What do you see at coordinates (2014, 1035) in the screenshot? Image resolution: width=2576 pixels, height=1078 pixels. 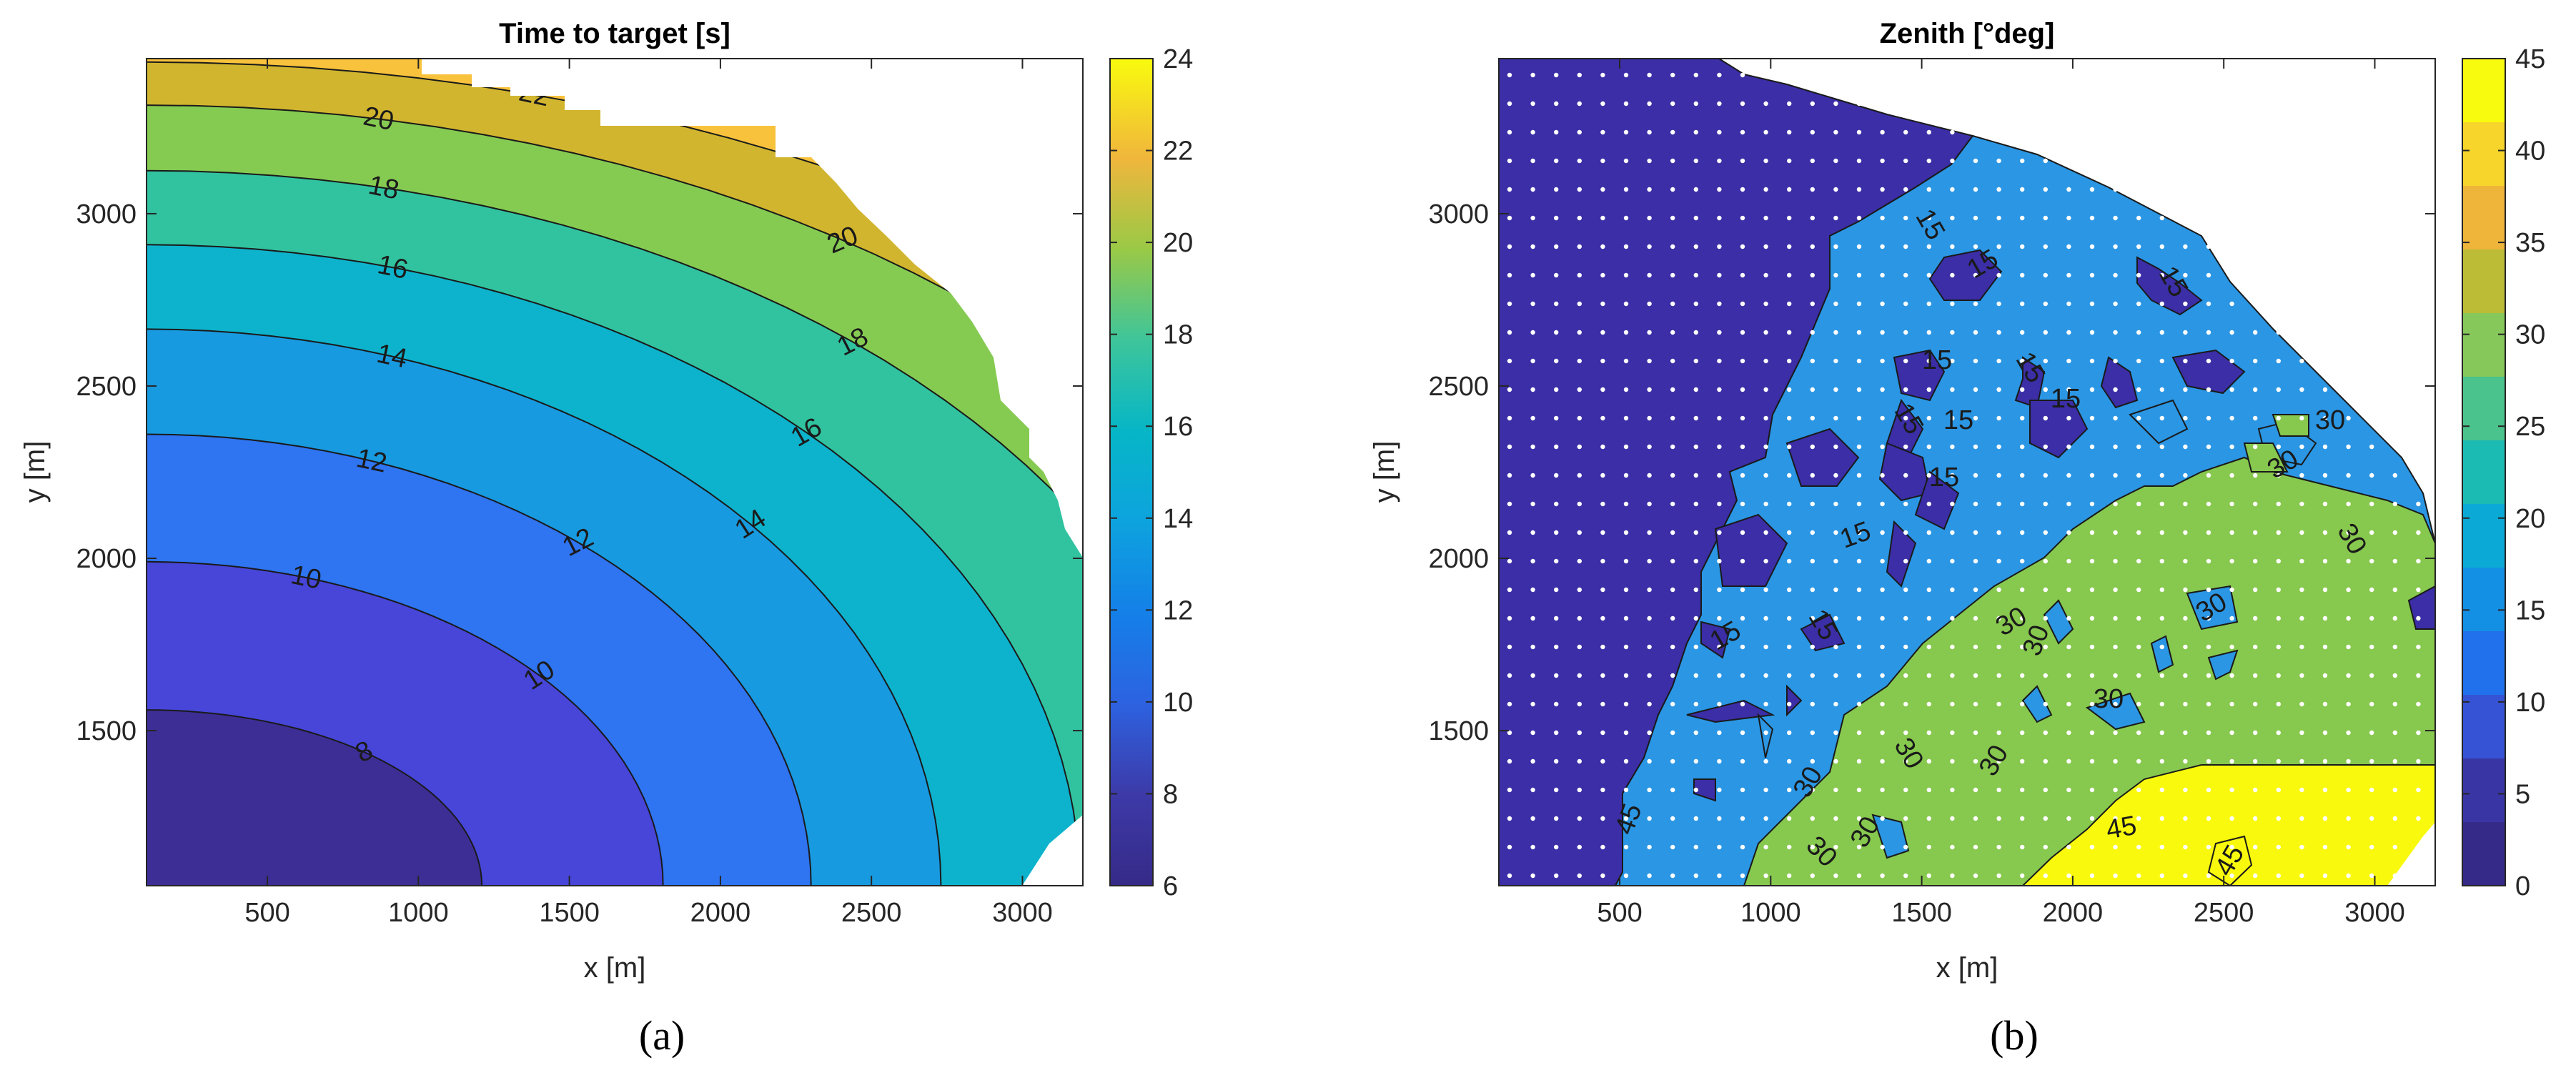 I see `chart-b-panel-label: (b)` at bounding box center [2014, 1035].